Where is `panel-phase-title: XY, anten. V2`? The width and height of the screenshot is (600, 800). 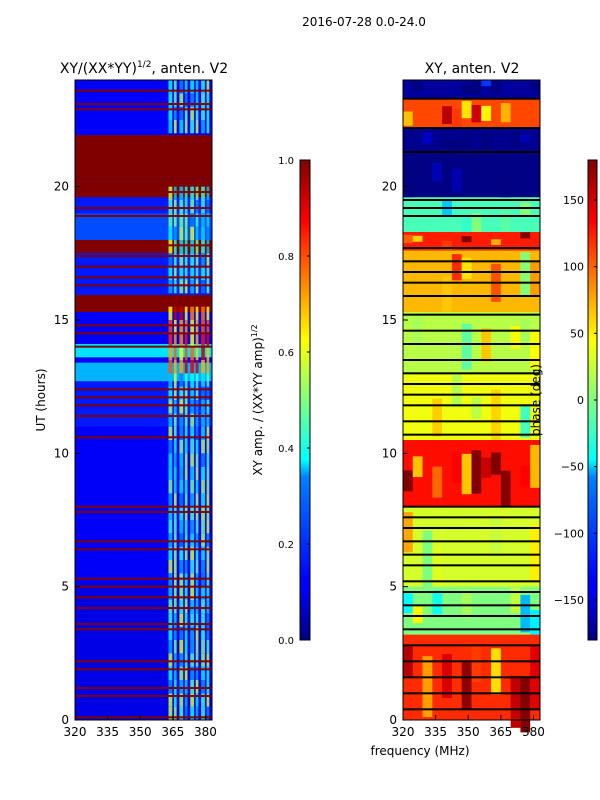
panel-phase-title: XY, anten. V2 is located at coordinates (472, 69).